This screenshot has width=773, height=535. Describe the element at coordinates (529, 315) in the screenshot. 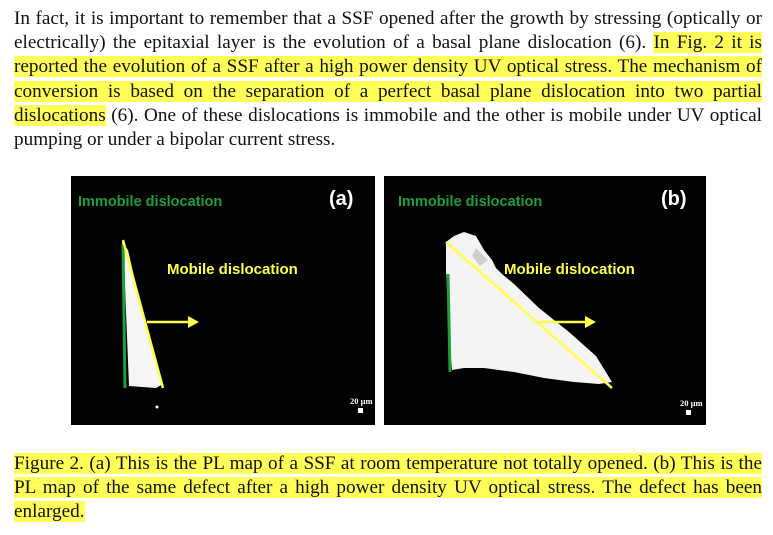

I see `mobile-dislocation-line-b` at that location.